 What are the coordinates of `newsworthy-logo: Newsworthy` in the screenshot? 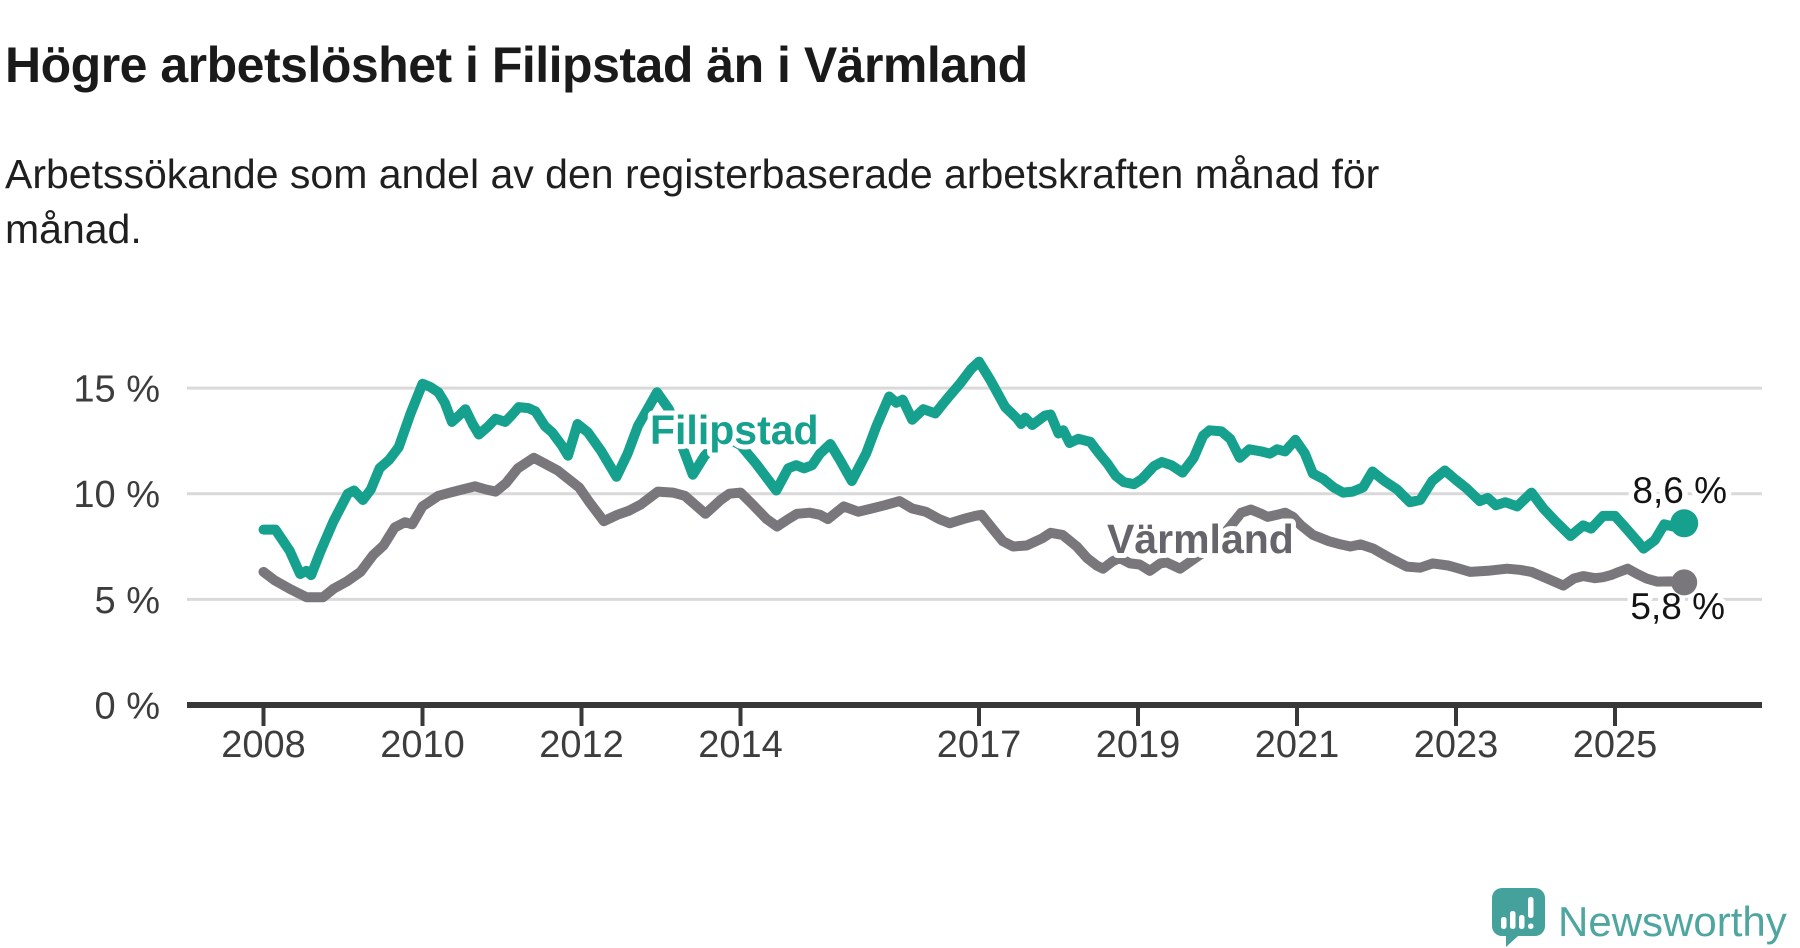 It's located at (1639, 917).